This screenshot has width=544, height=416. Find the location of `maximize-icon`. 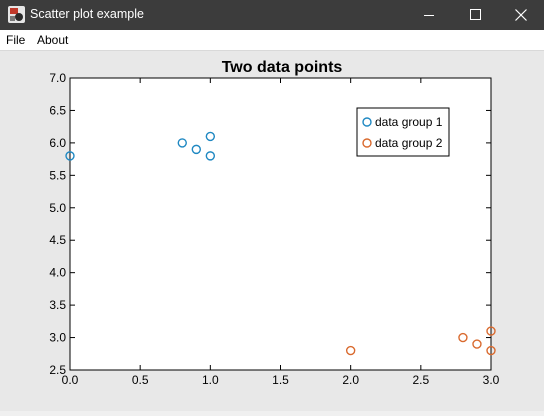

maximize-icon is located at coordinates (475, 14).